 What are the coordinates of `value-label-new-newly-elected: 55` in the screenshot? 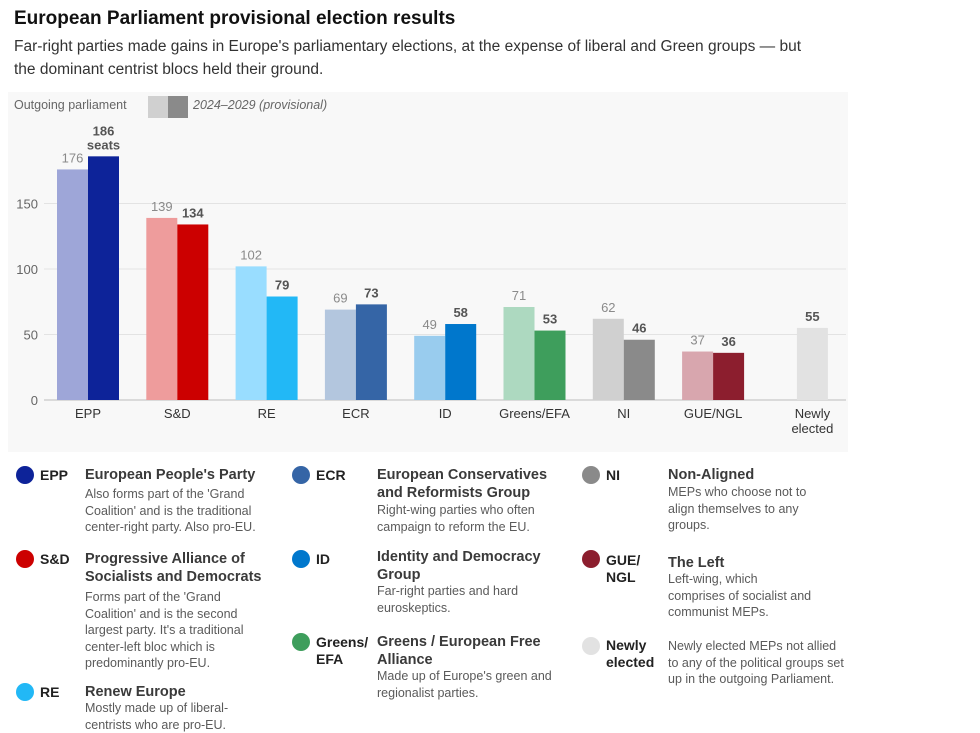 It's located at (812, 316).